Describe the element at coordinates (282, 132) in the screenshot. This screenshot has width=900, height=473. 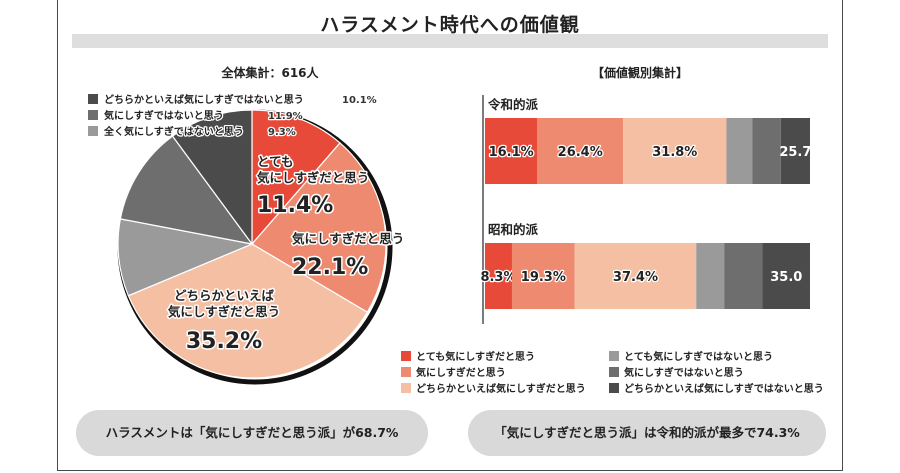
I see `pie-legend-value-very_not_concerned: 9.3%` at that location.